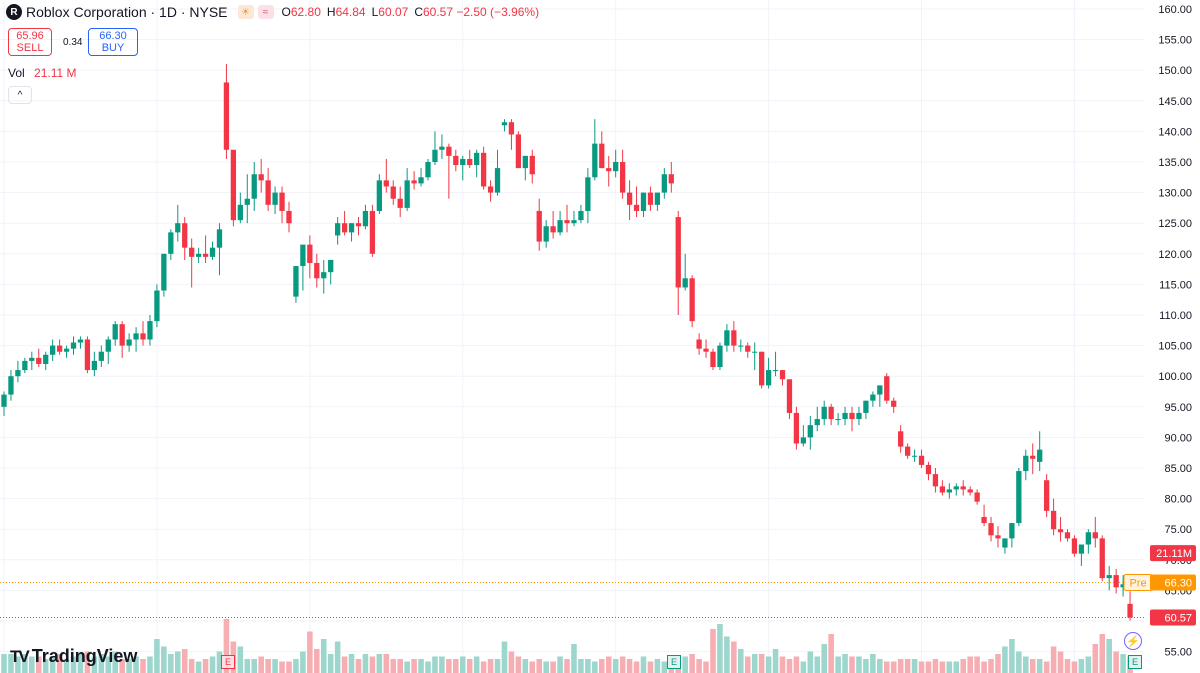 This screenshot has width=1200, height=673. What do you see at coordinates (73, 656) in the screenshot?
I see `tradingview-logo: TV TradingView` at bounding box center [73, 656].